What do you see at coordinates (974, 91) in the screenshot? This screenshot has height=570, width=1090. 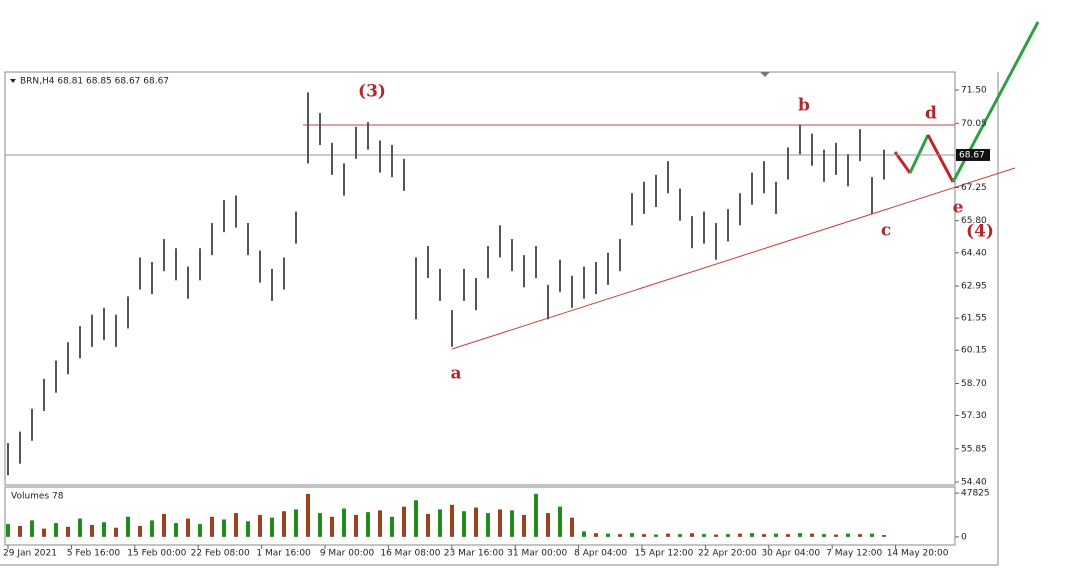 I see `y-tick-label: 71.50` at bounding box center [974, 91].